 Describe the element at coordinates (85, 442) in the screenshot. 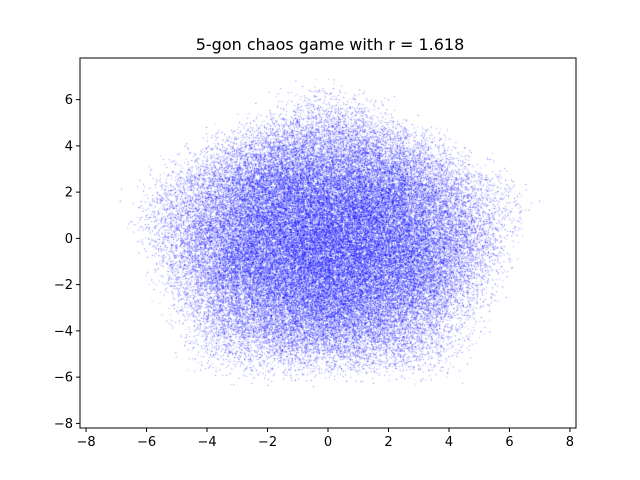

I see `x-tick-label: −8` at that location.